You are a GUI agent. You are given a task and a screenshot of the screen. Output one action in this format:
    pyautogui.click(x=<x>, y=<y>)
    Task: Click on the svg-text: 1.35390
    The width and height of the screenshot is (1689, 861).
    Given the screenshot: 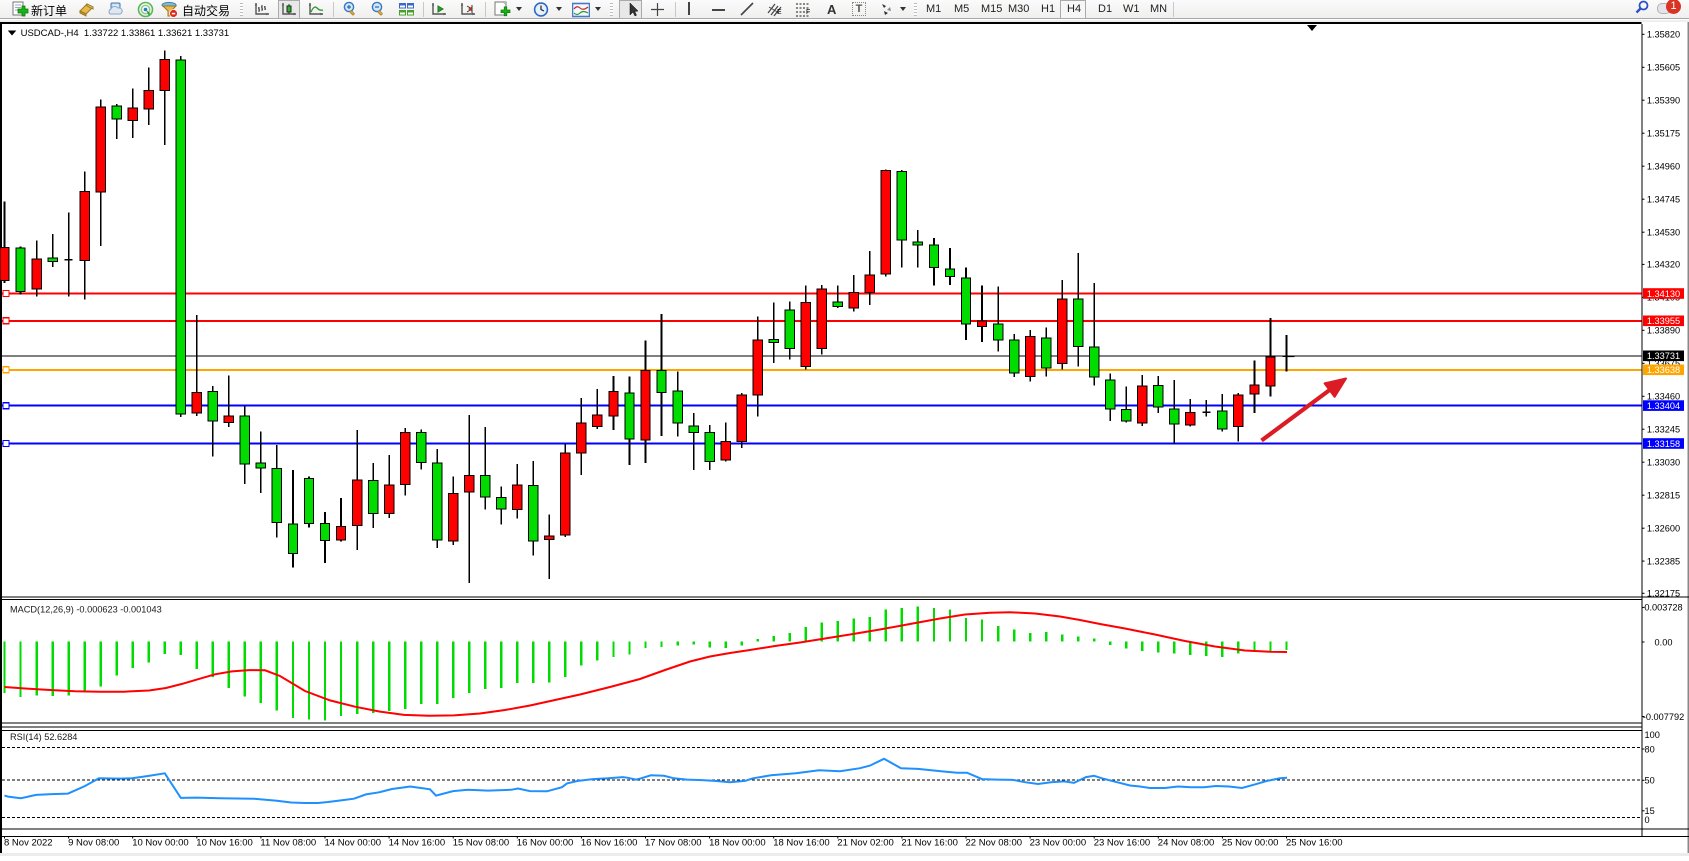 What is the action you would take?
    pyautogui.click(x=1663, y=101)
    